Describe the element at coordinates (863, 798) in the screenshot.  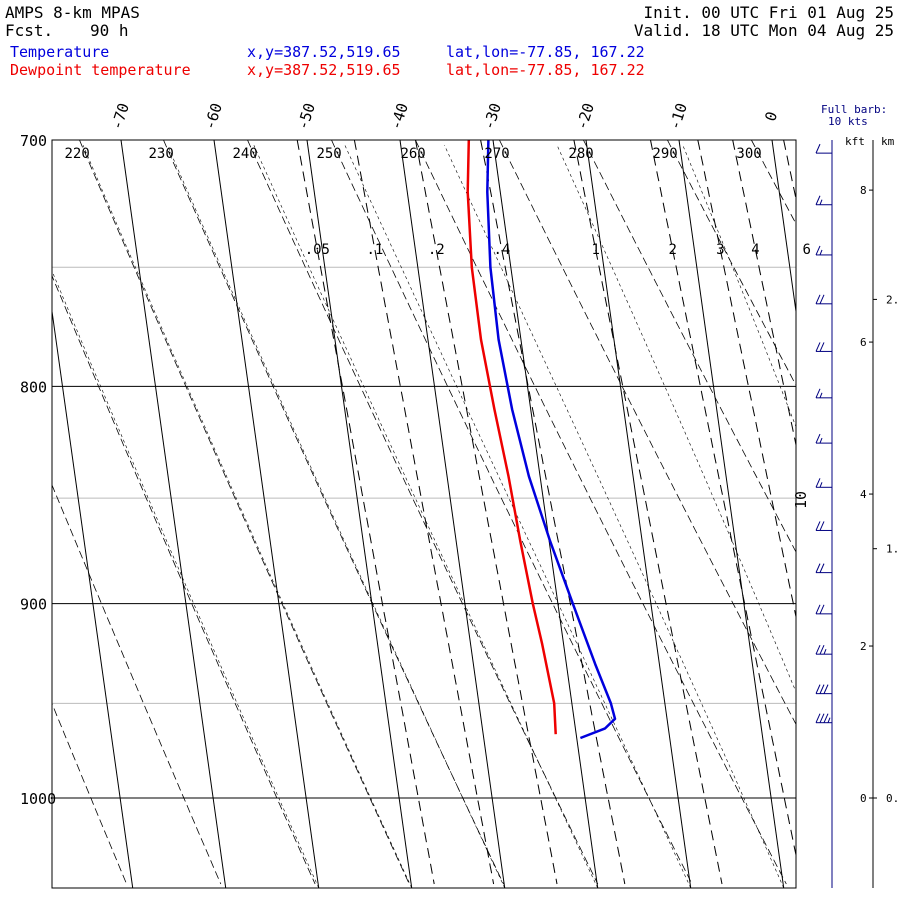
I see `kft-tick-label: 0` at that location.